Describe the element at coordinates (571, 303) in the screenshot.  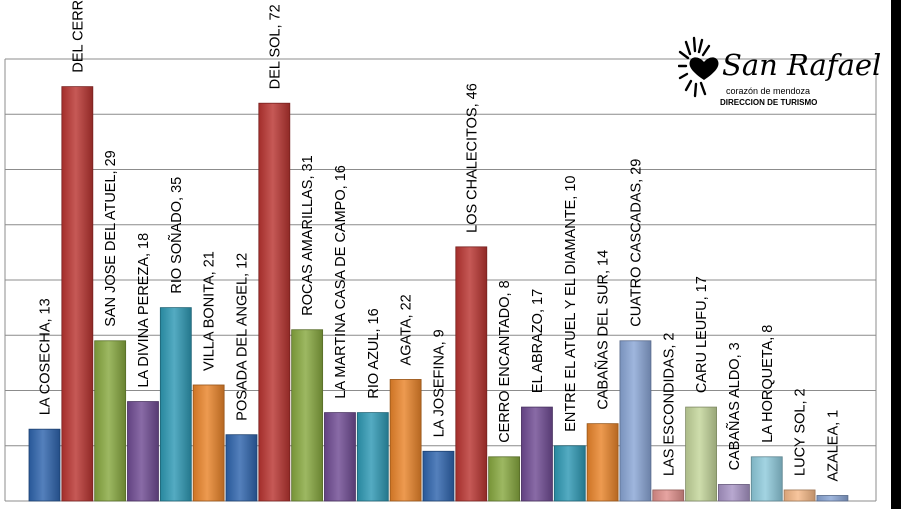
I see `data-label-17: ENTRE EL ATUEL Y EL DIAMANTE, 10` at that location.